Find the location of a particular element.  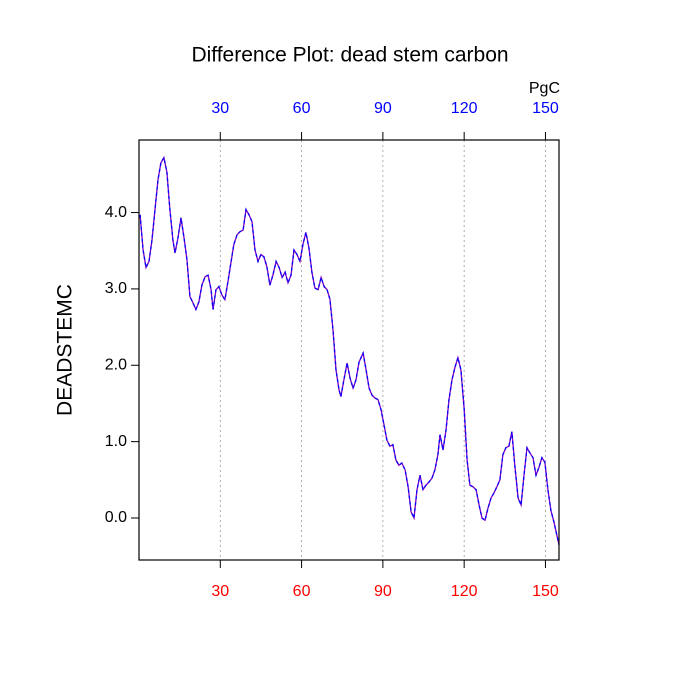

y-axis-label: DEADSTEMC is located at coordinates (65, 350).